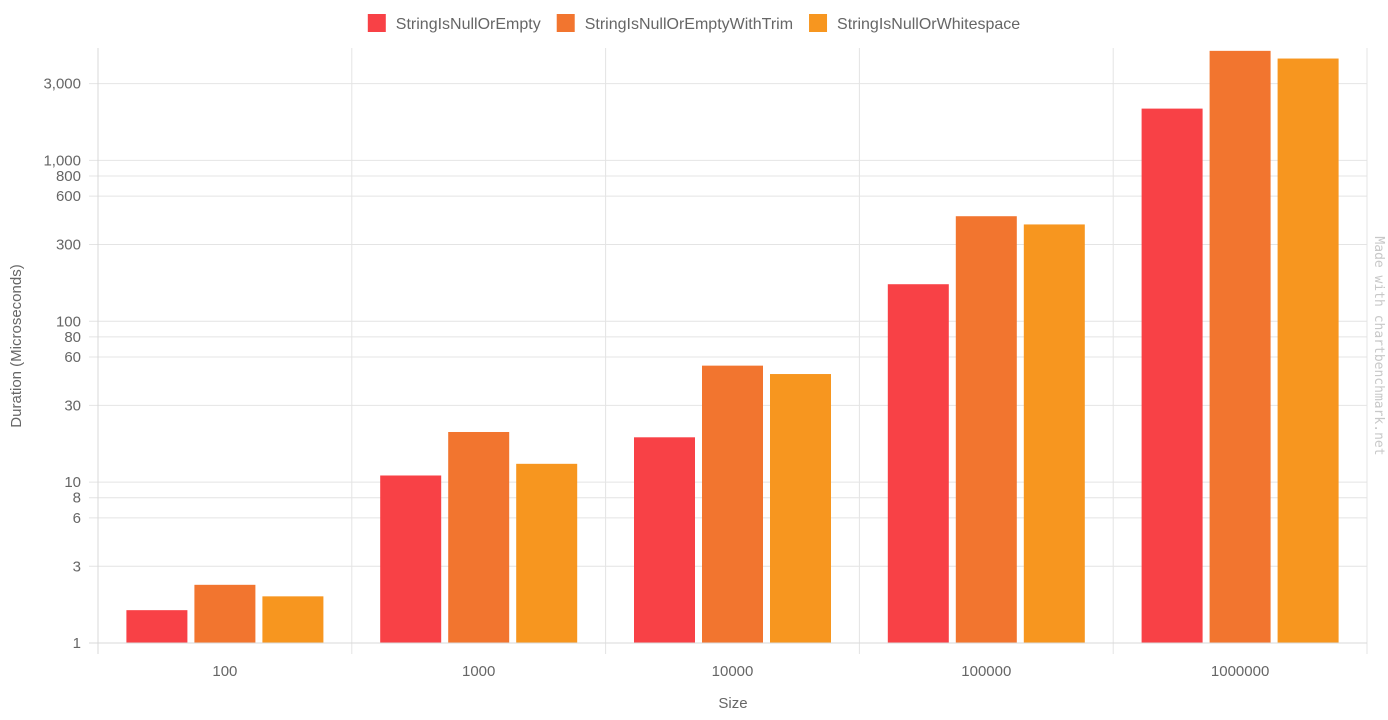 This screenshot has width=1388, height=720. Describe the element at coordinates (468, 24) in the screenshot. I see `legend-label: StringIsNullOrEmpty` at that location.